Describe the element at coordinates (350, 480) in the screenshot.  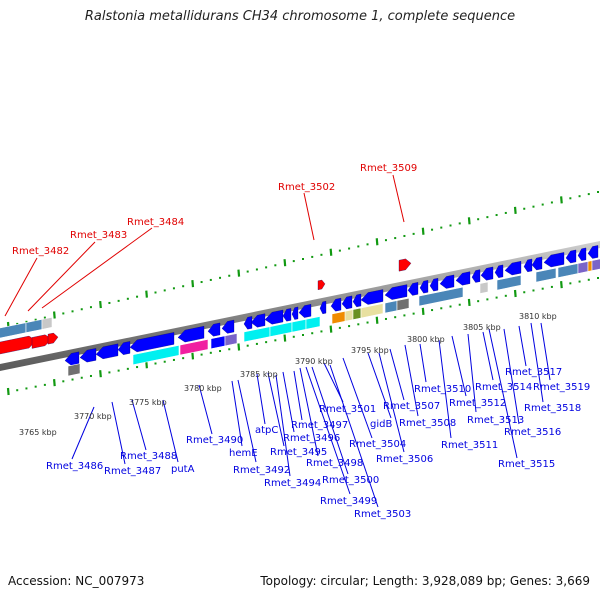
I see `gene-label: Rmet_3500` at that location.